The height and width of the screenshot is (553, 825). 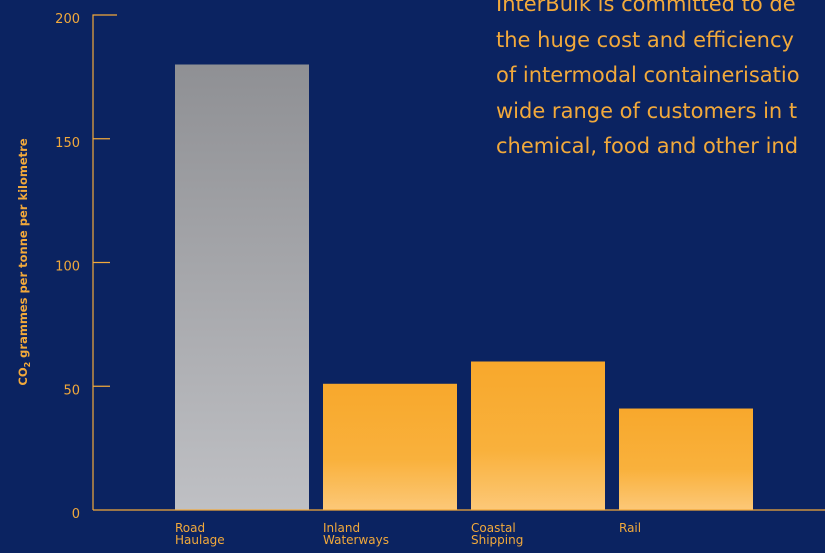 I want to click on bar-road-haulage, so click(x=242, y=287).